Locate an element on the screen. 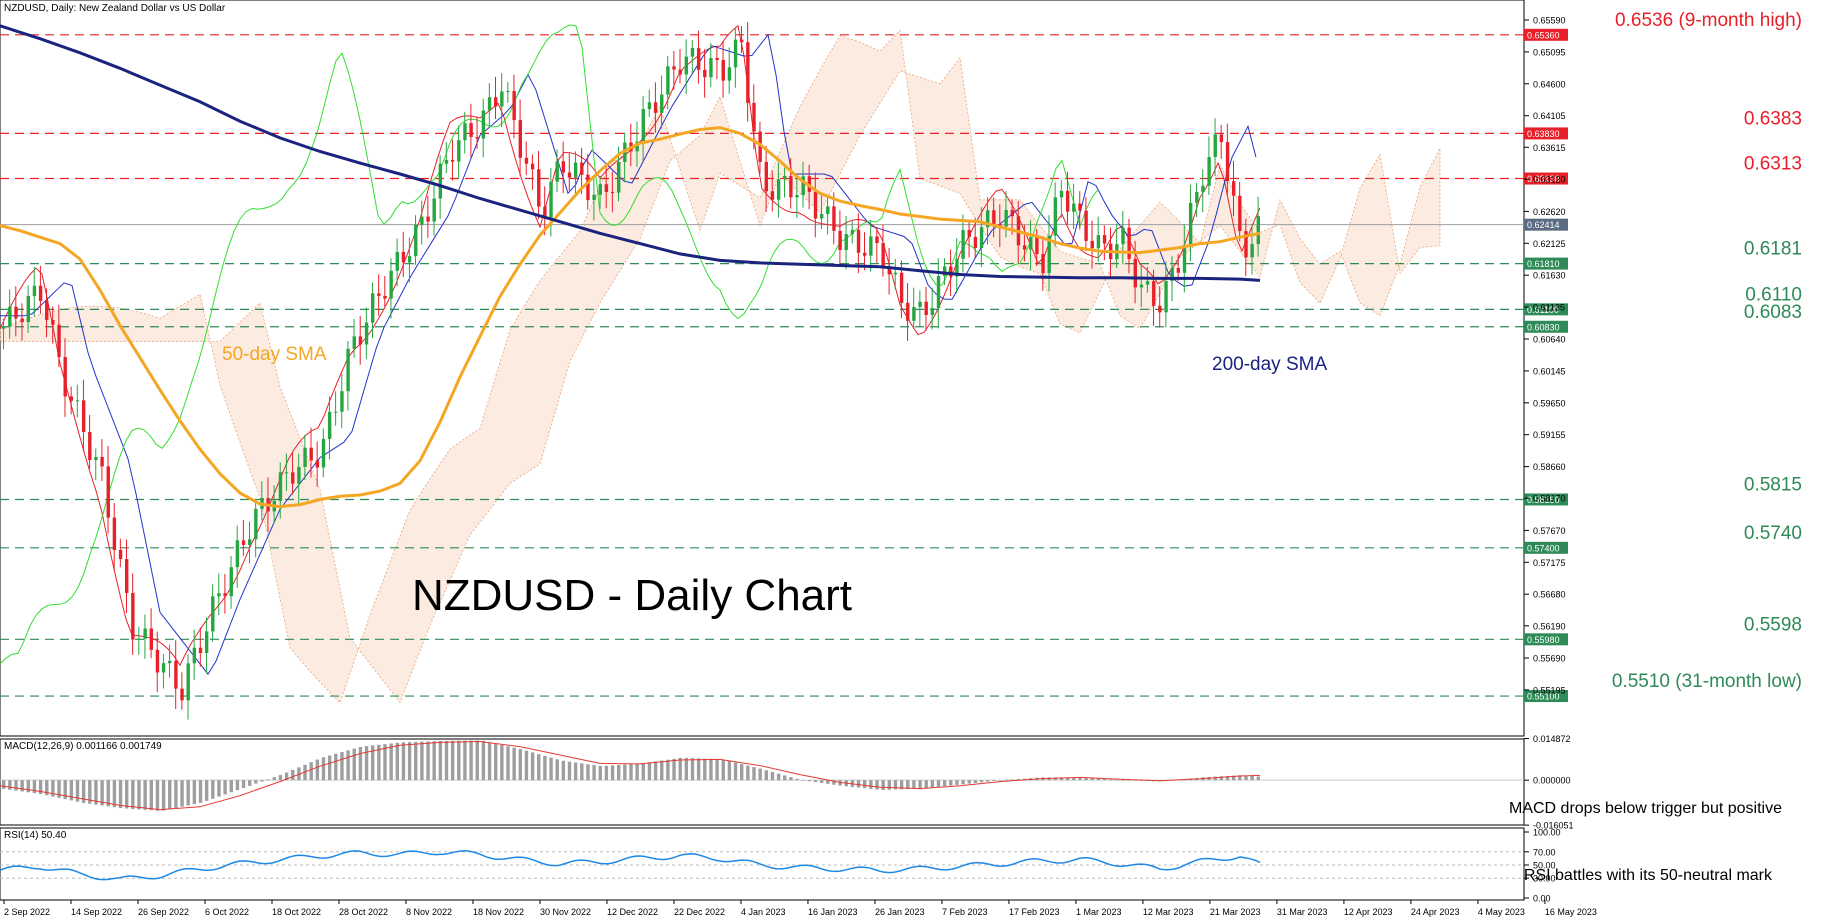 The height and width of the screenshot is (924, 1848). x-tick-label: 12 Mar 2023 is located at coordinates (1168, 912).